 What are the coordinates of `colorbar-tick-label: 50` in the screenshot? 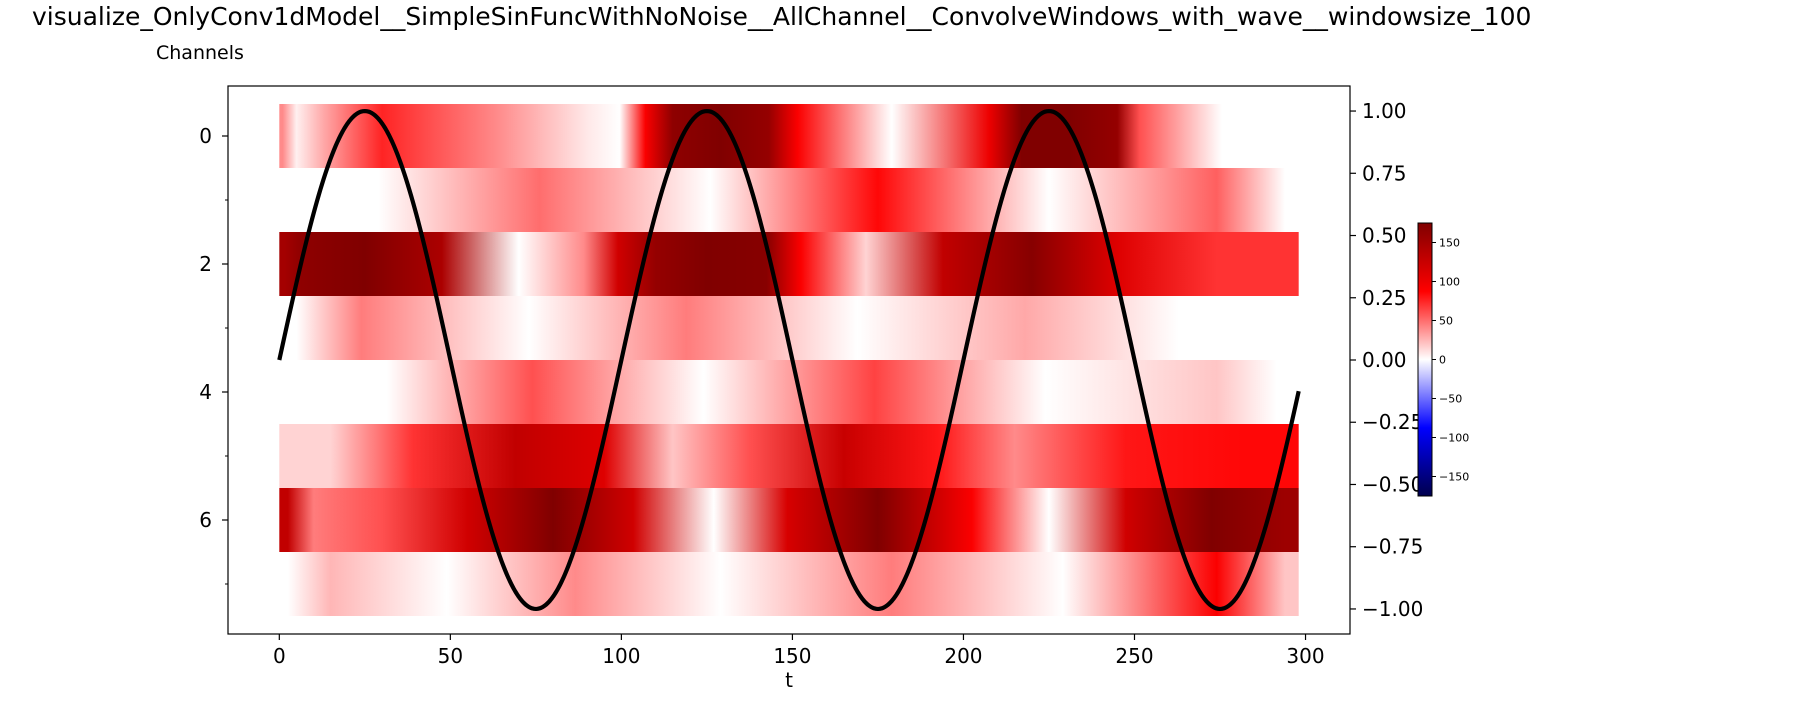 It's located at (1446, 321).